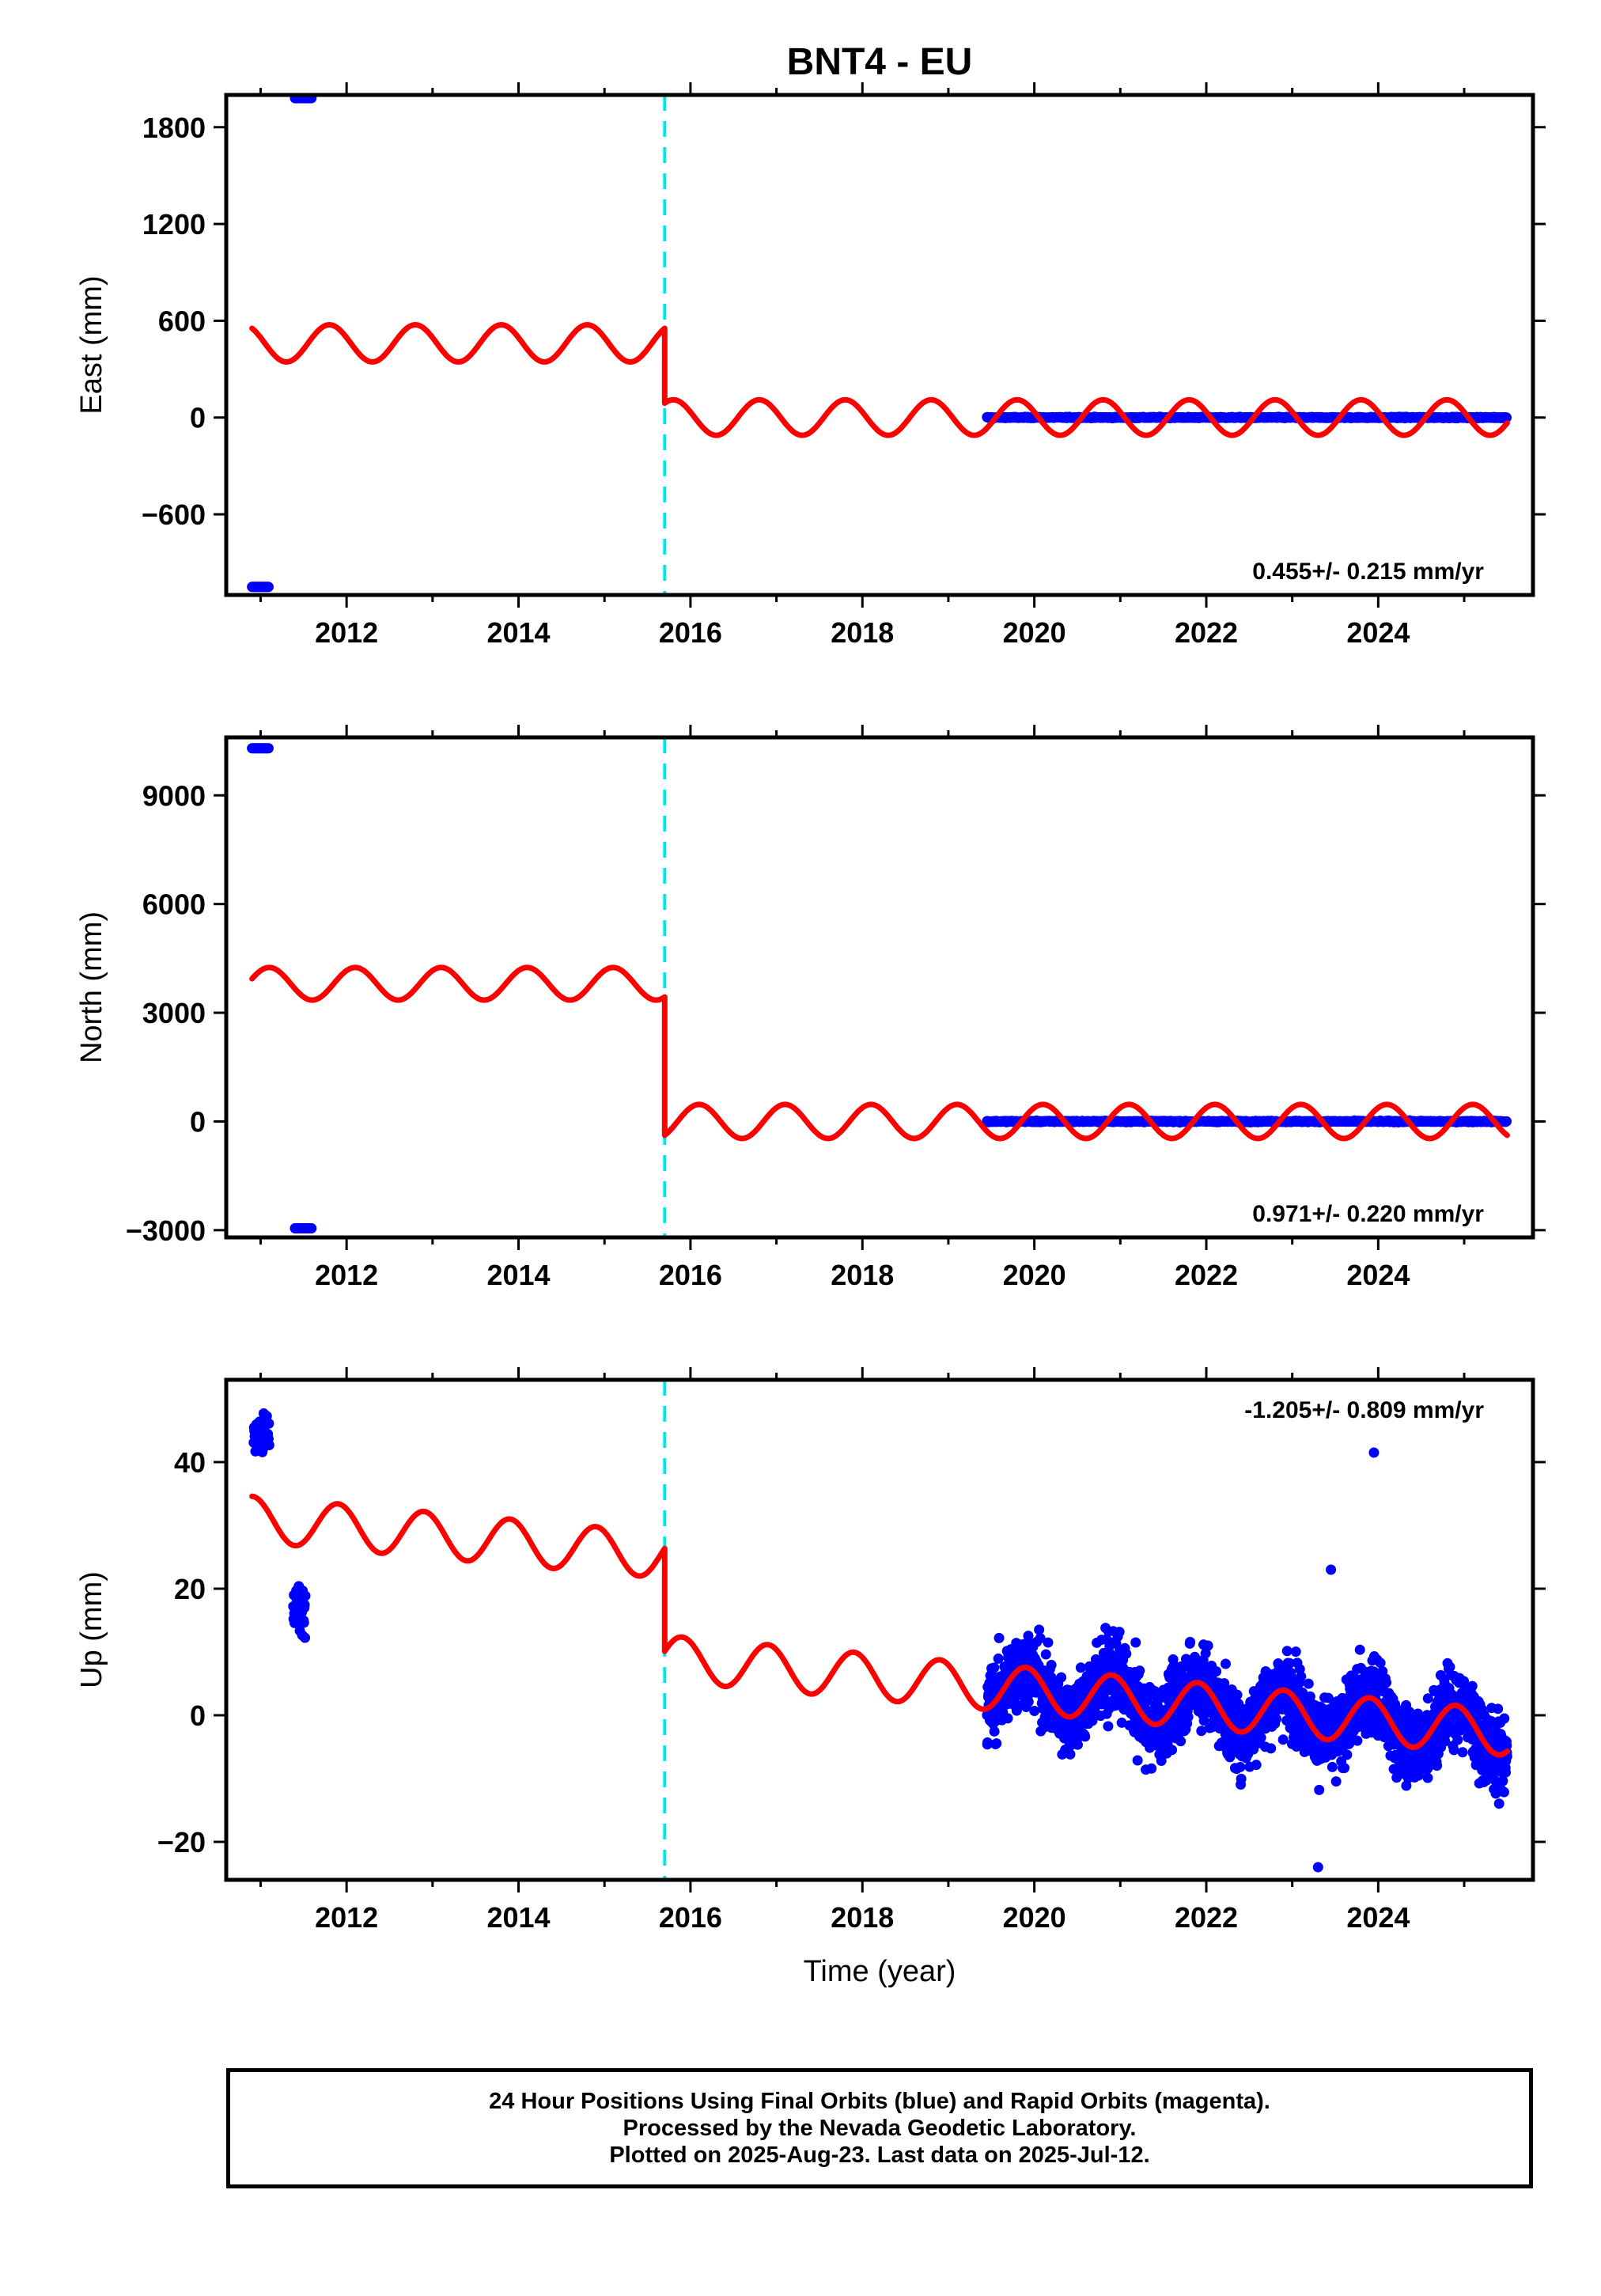  Describe the element at coordinates (518, 1275) in the screenshot. I see `north-x-tick-label: 2014` at that location.